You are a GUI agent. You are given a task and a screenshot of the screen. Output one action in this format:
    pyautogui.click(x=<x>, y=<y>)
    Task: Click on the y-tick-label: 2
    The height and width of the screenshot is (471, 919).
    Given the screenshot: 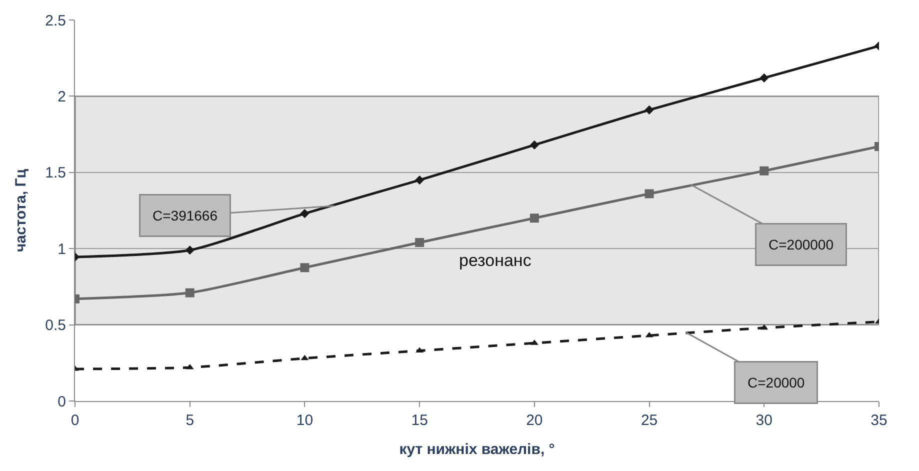 What is the action you would take?
    pyautogui.click(x=62, y=97)
    